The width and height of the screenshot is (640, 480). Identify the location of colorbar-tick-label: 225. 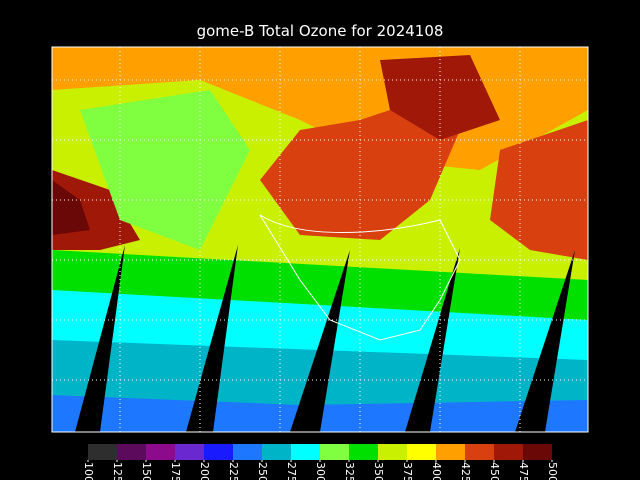
(233, 471).